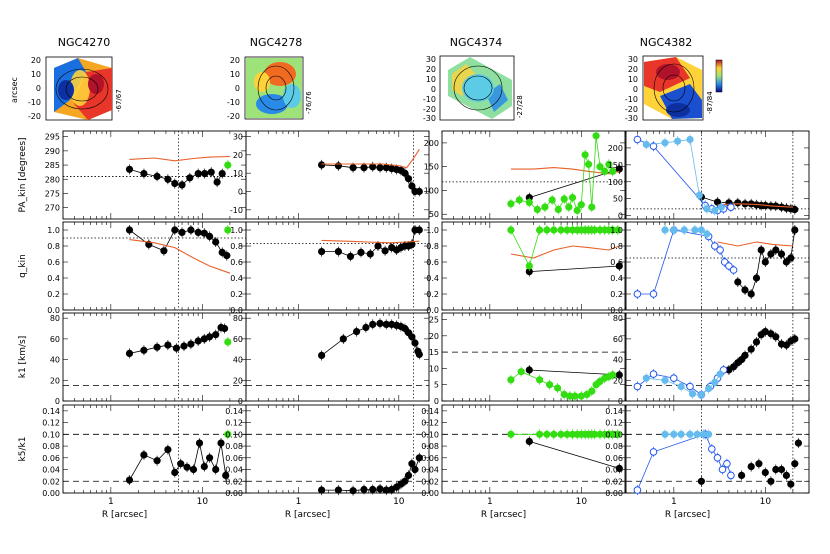  Describe the element at coordinates (119, 100) in the screenshot. I see `map-velocity-range: -67/67` at that location.